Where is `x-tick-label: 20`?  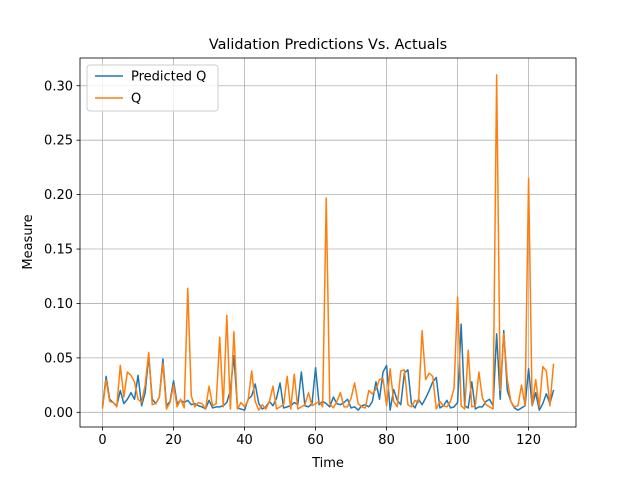
x-tick-label: 20 is located at coordinates (173, 440).